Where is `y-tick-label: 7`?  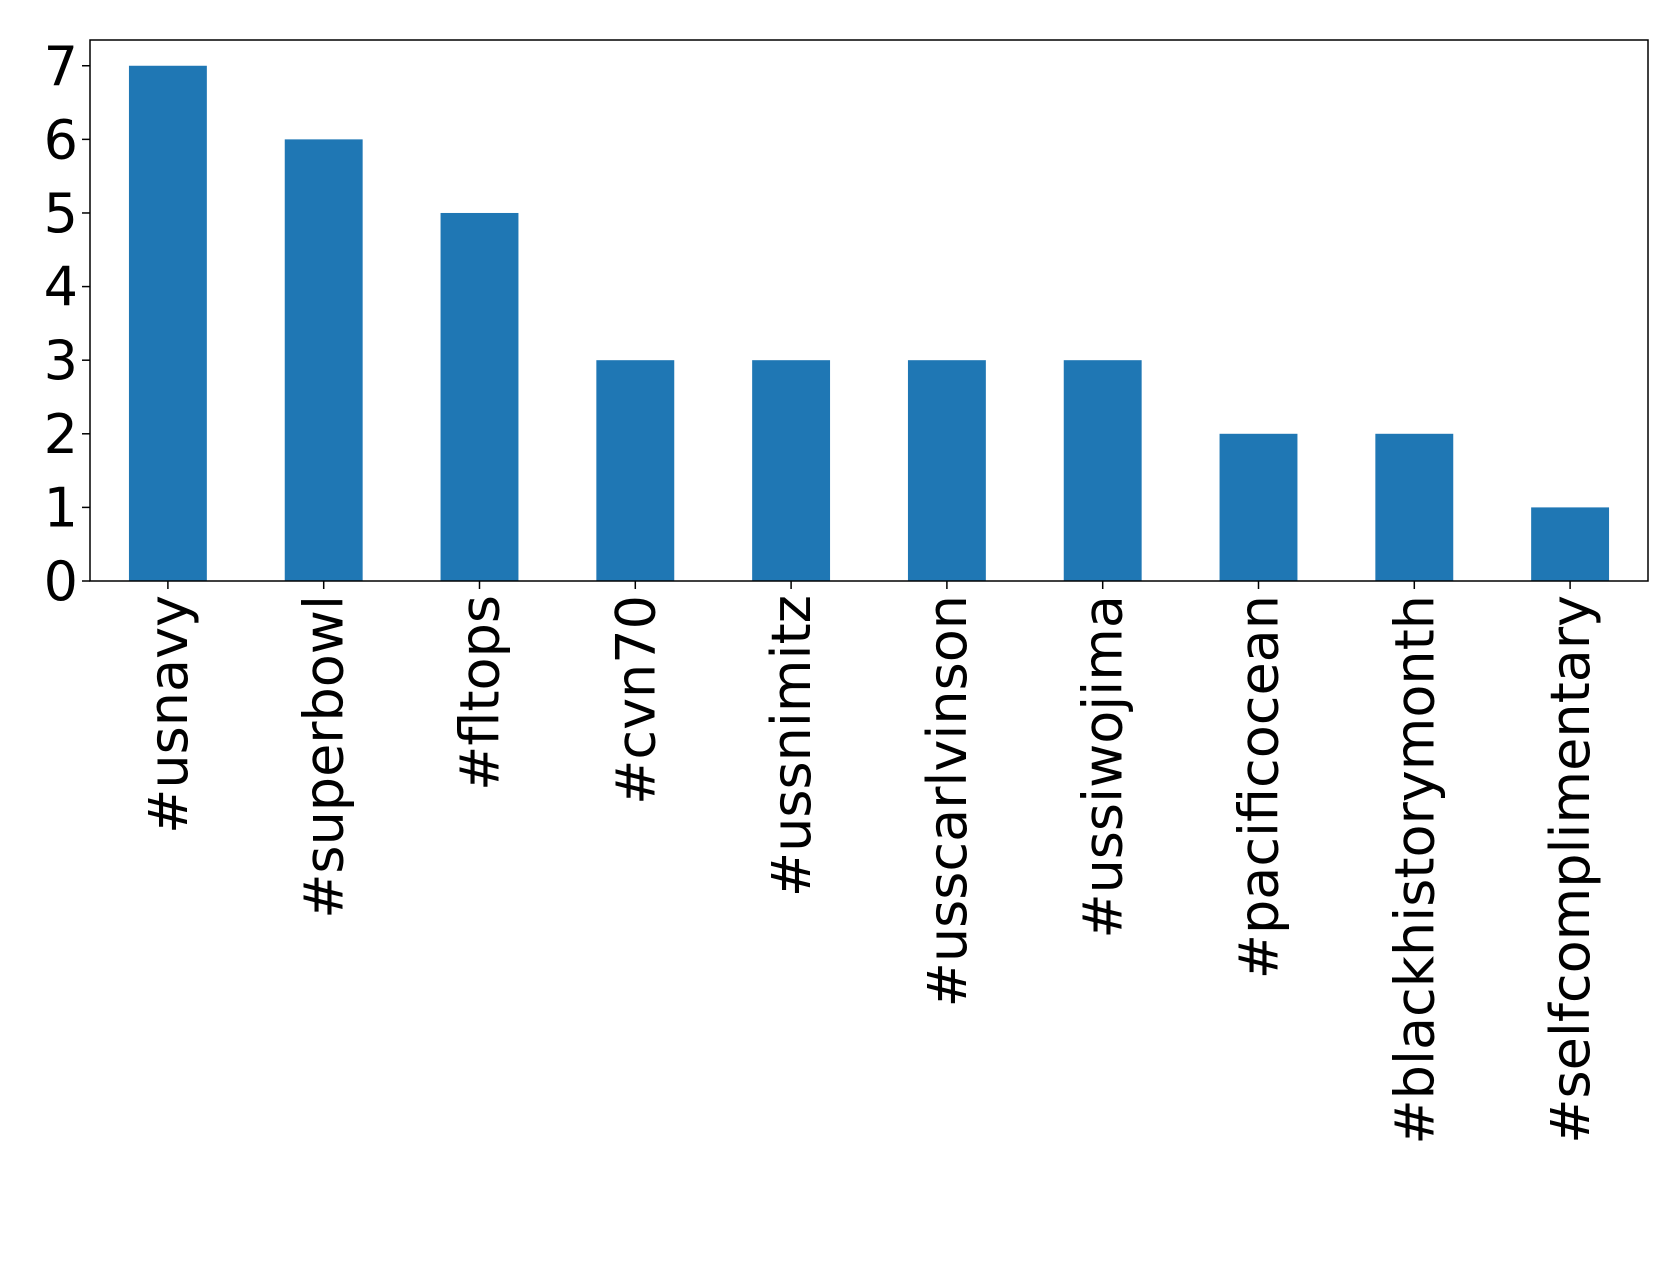 y-tick-label: 7 is located at coordinates (61, 66).